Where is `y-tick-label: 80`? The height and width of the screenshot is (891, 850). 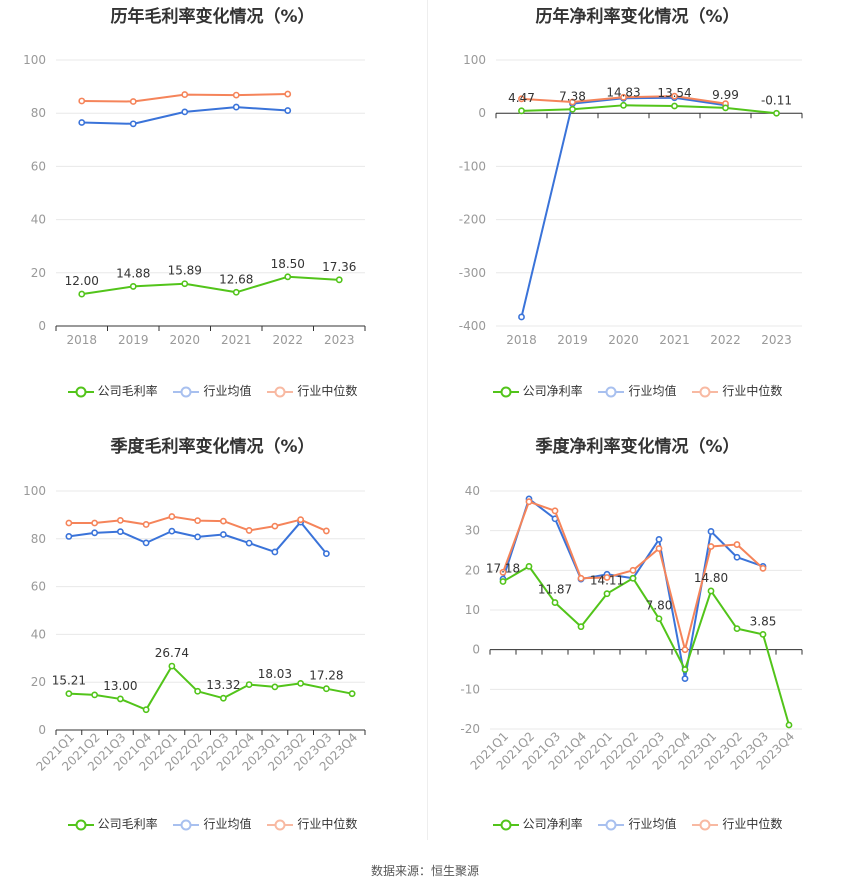 y-tick-label: 80 is located at coordinates (38, 113).